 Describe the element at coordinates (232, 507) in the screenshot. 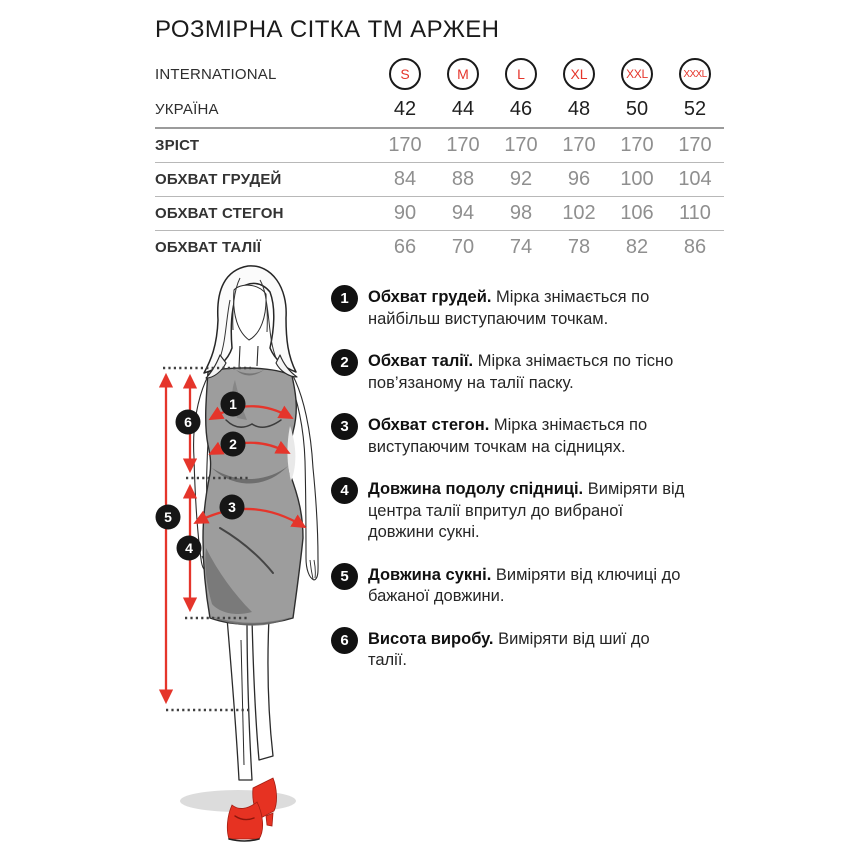

I see `figure-marker-3: 3` at that location.